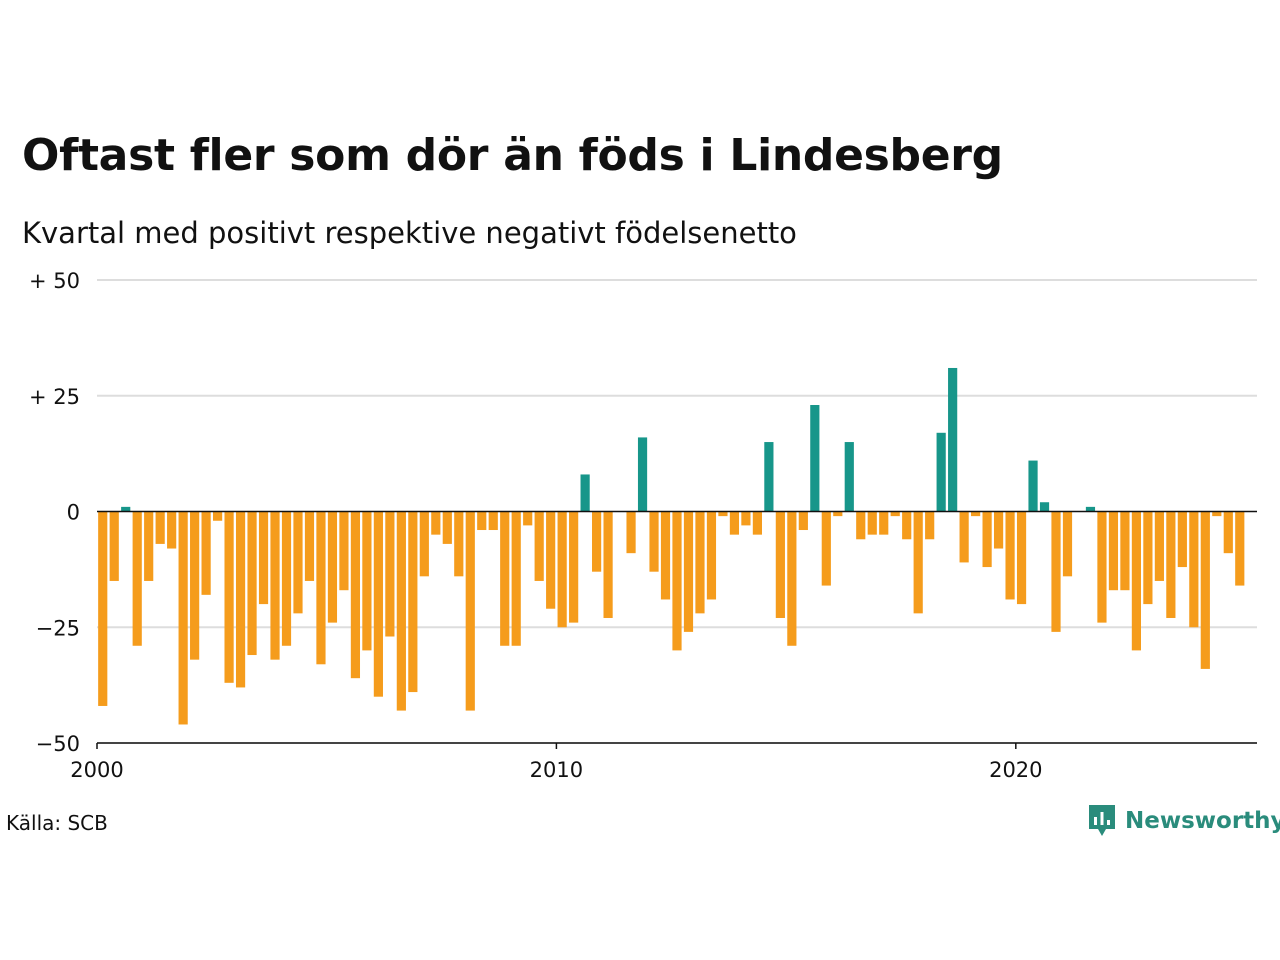 The height and width of the screenshot is (960, 1280). What do you see at coordinates (54, 397) in the screenshot?
I see `y-tick-label: + 25` at bounding box center [54, 397].